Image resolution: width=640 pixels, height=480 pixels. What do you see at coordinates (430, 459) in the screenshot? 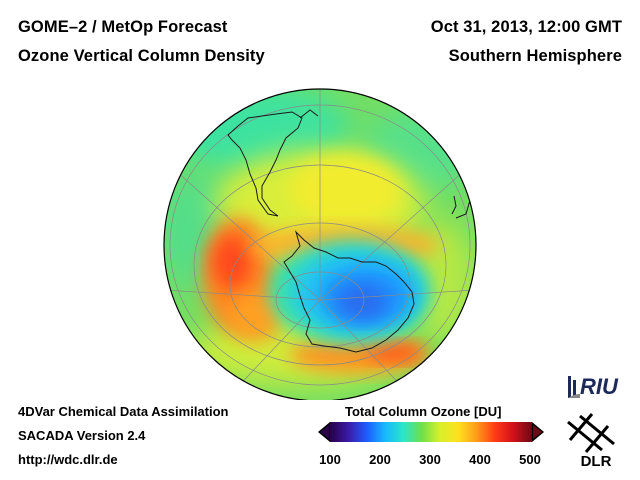
I see `colorbar-tick-label: 300` at bounding box center [430, 459].